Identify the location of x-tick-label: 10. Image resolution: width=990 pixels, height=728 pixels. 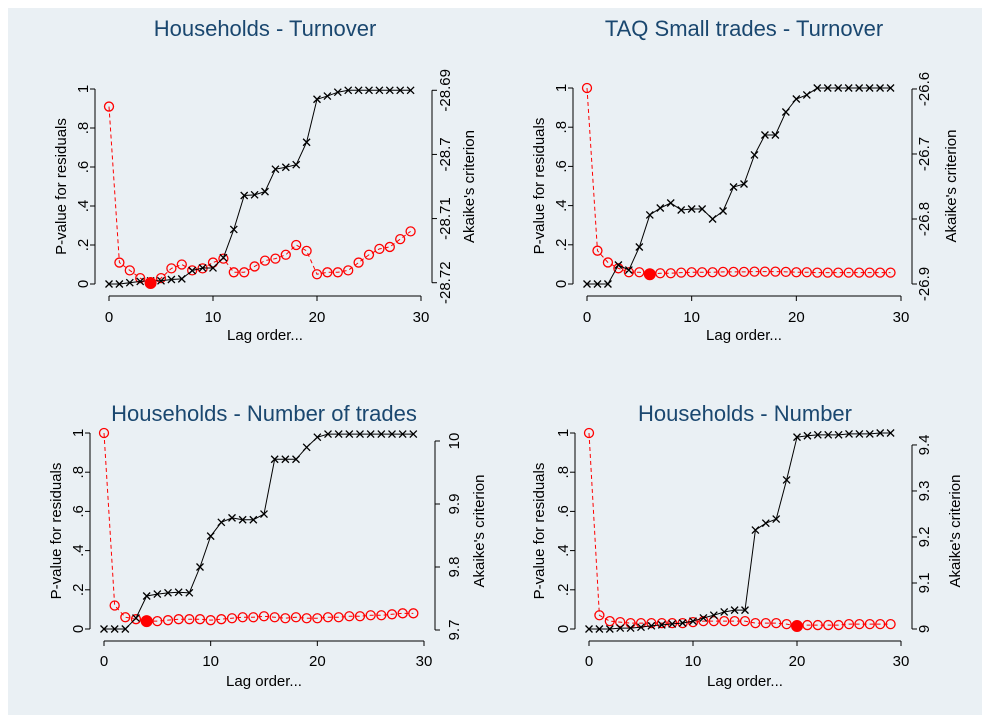
(691, 317).